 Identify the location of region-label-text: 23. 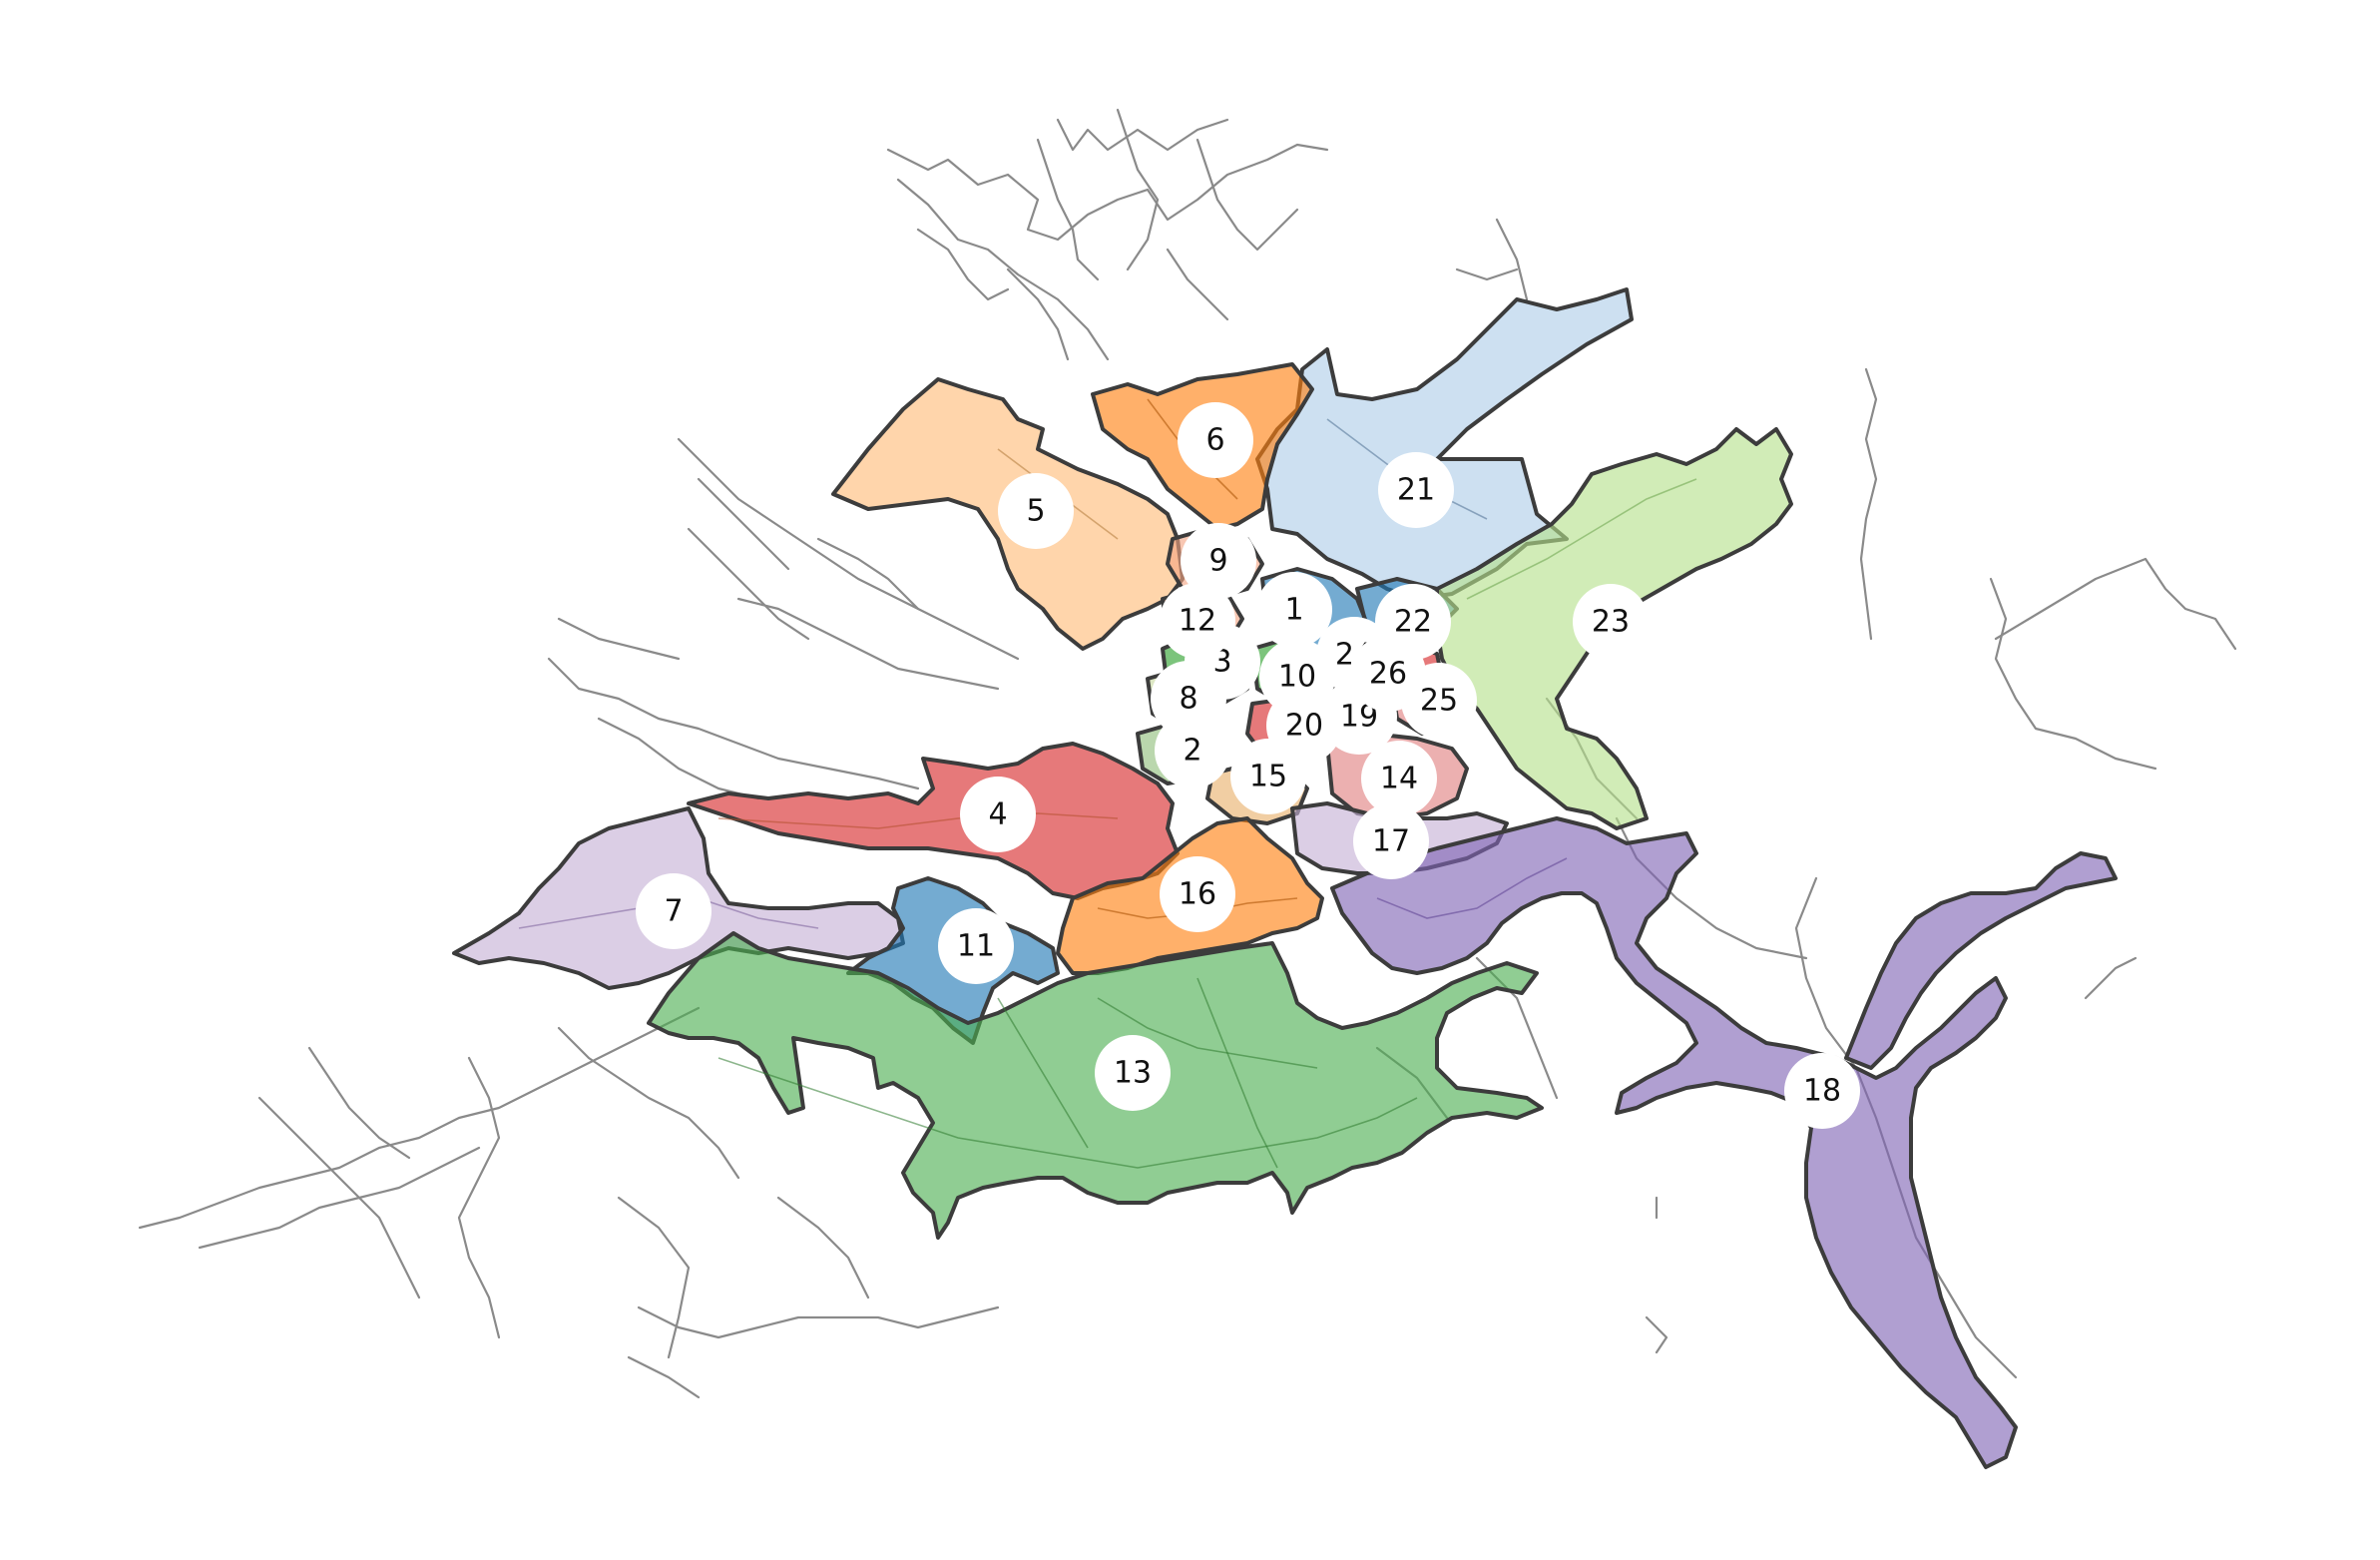
(1611, 622).